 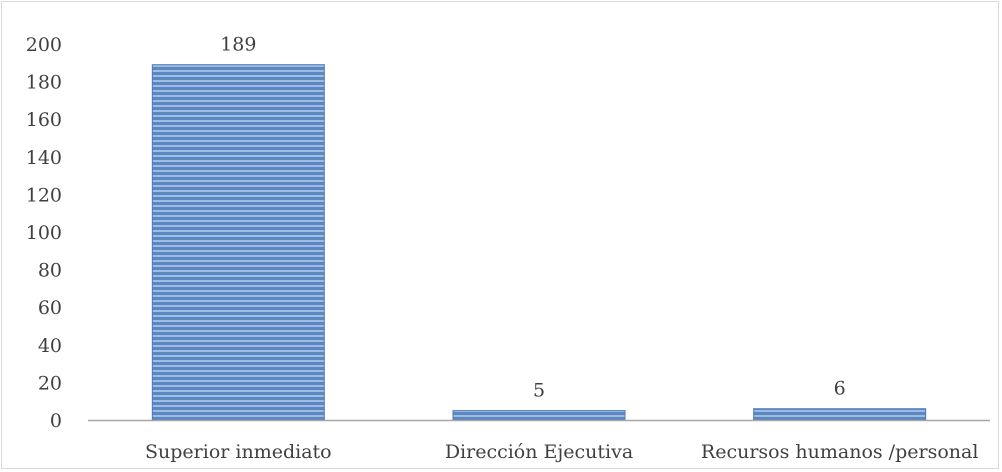 I want to click on y-tick-label: 40, so click(x=50, y=346).